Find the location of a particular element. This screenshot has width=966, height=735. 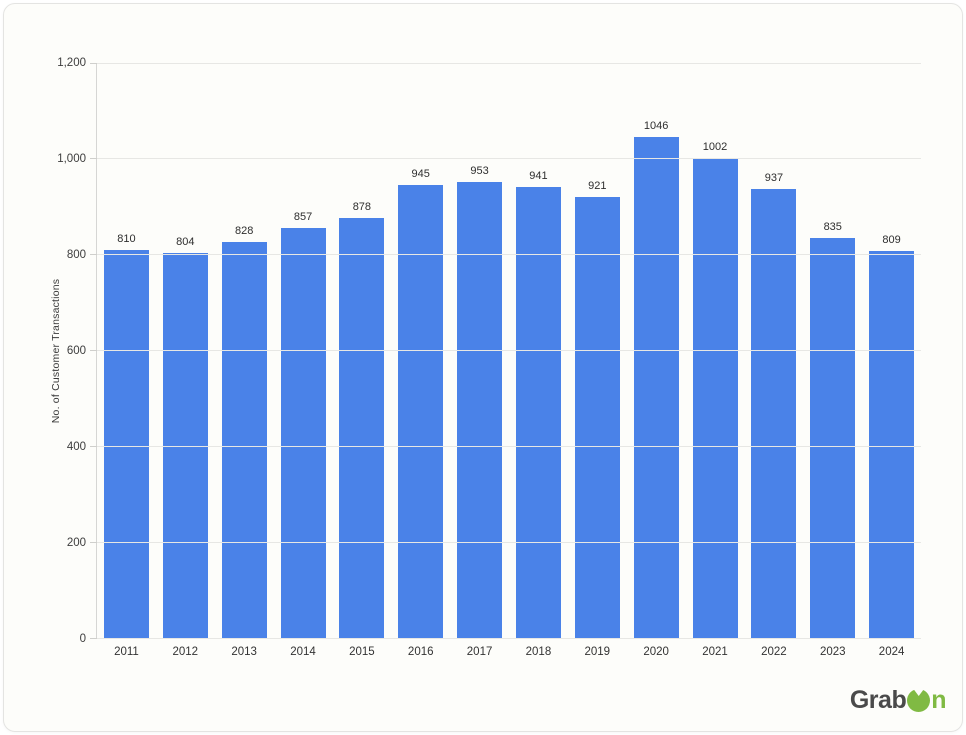

bar-slot: 1002 is located at coordinates (715, 351).